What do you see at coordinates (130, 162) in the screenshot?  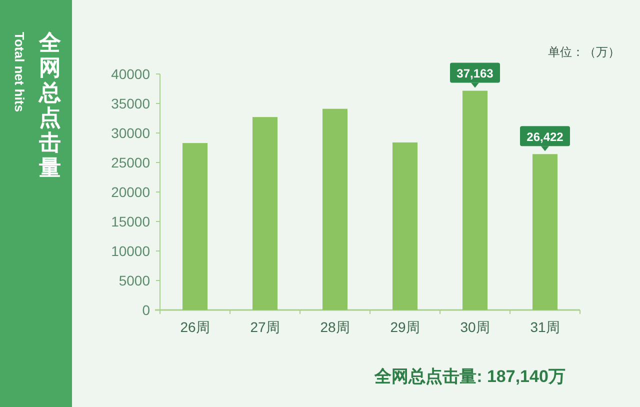 I see `y-tick-label: 25000` at bounding box center [130, 162].